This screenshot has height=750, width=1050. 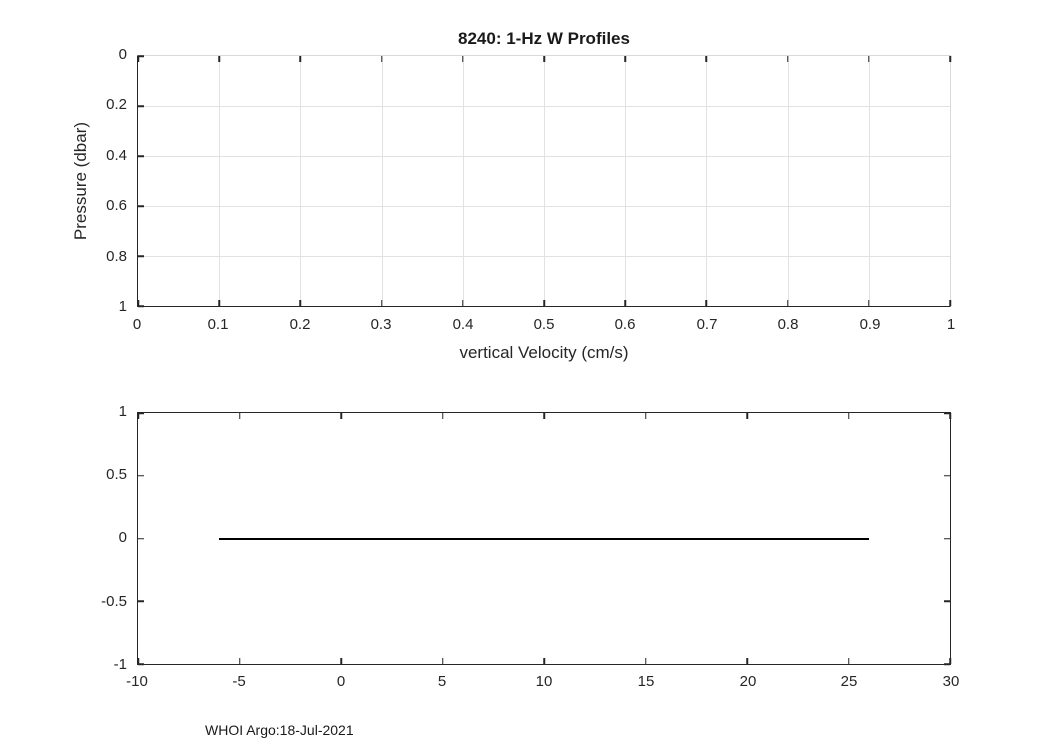 What do you see at coordinates (116, 256) in the screenshot?
I see `y-tick-label: 0.8` at bounding box center [116, 256].